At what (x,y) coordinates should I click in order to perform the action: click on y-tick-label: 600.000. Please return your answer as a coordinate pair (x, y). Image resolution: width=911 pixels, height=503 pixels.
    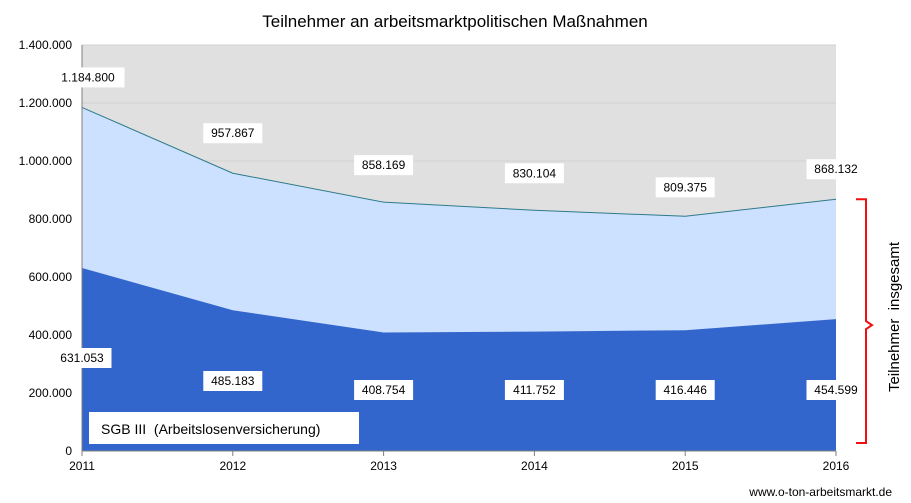
    Looking at the image, I should click on (51, 277).